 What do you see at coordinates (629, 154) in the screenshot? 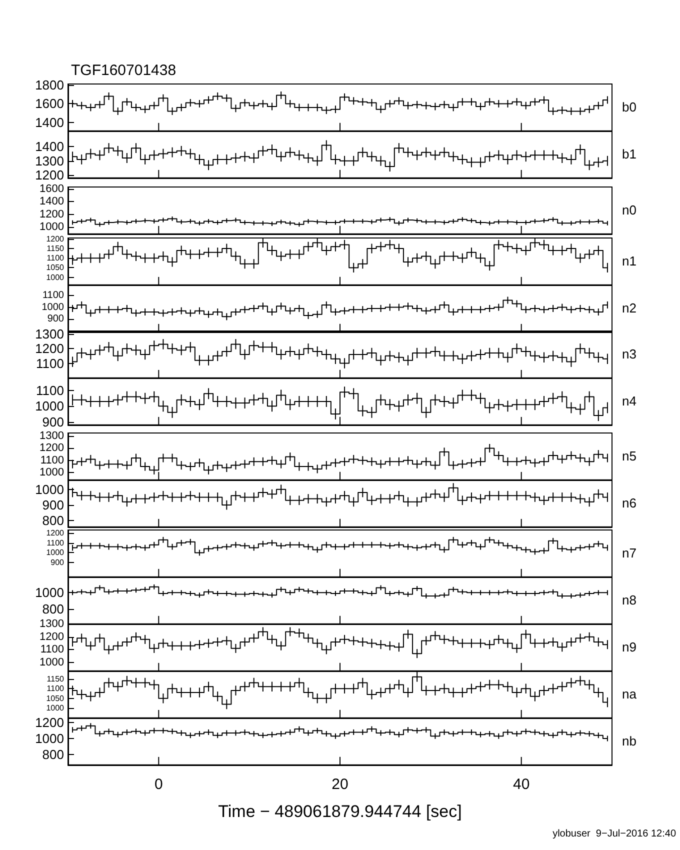
I see `series-label: b1` at bounding box center [629, 154].